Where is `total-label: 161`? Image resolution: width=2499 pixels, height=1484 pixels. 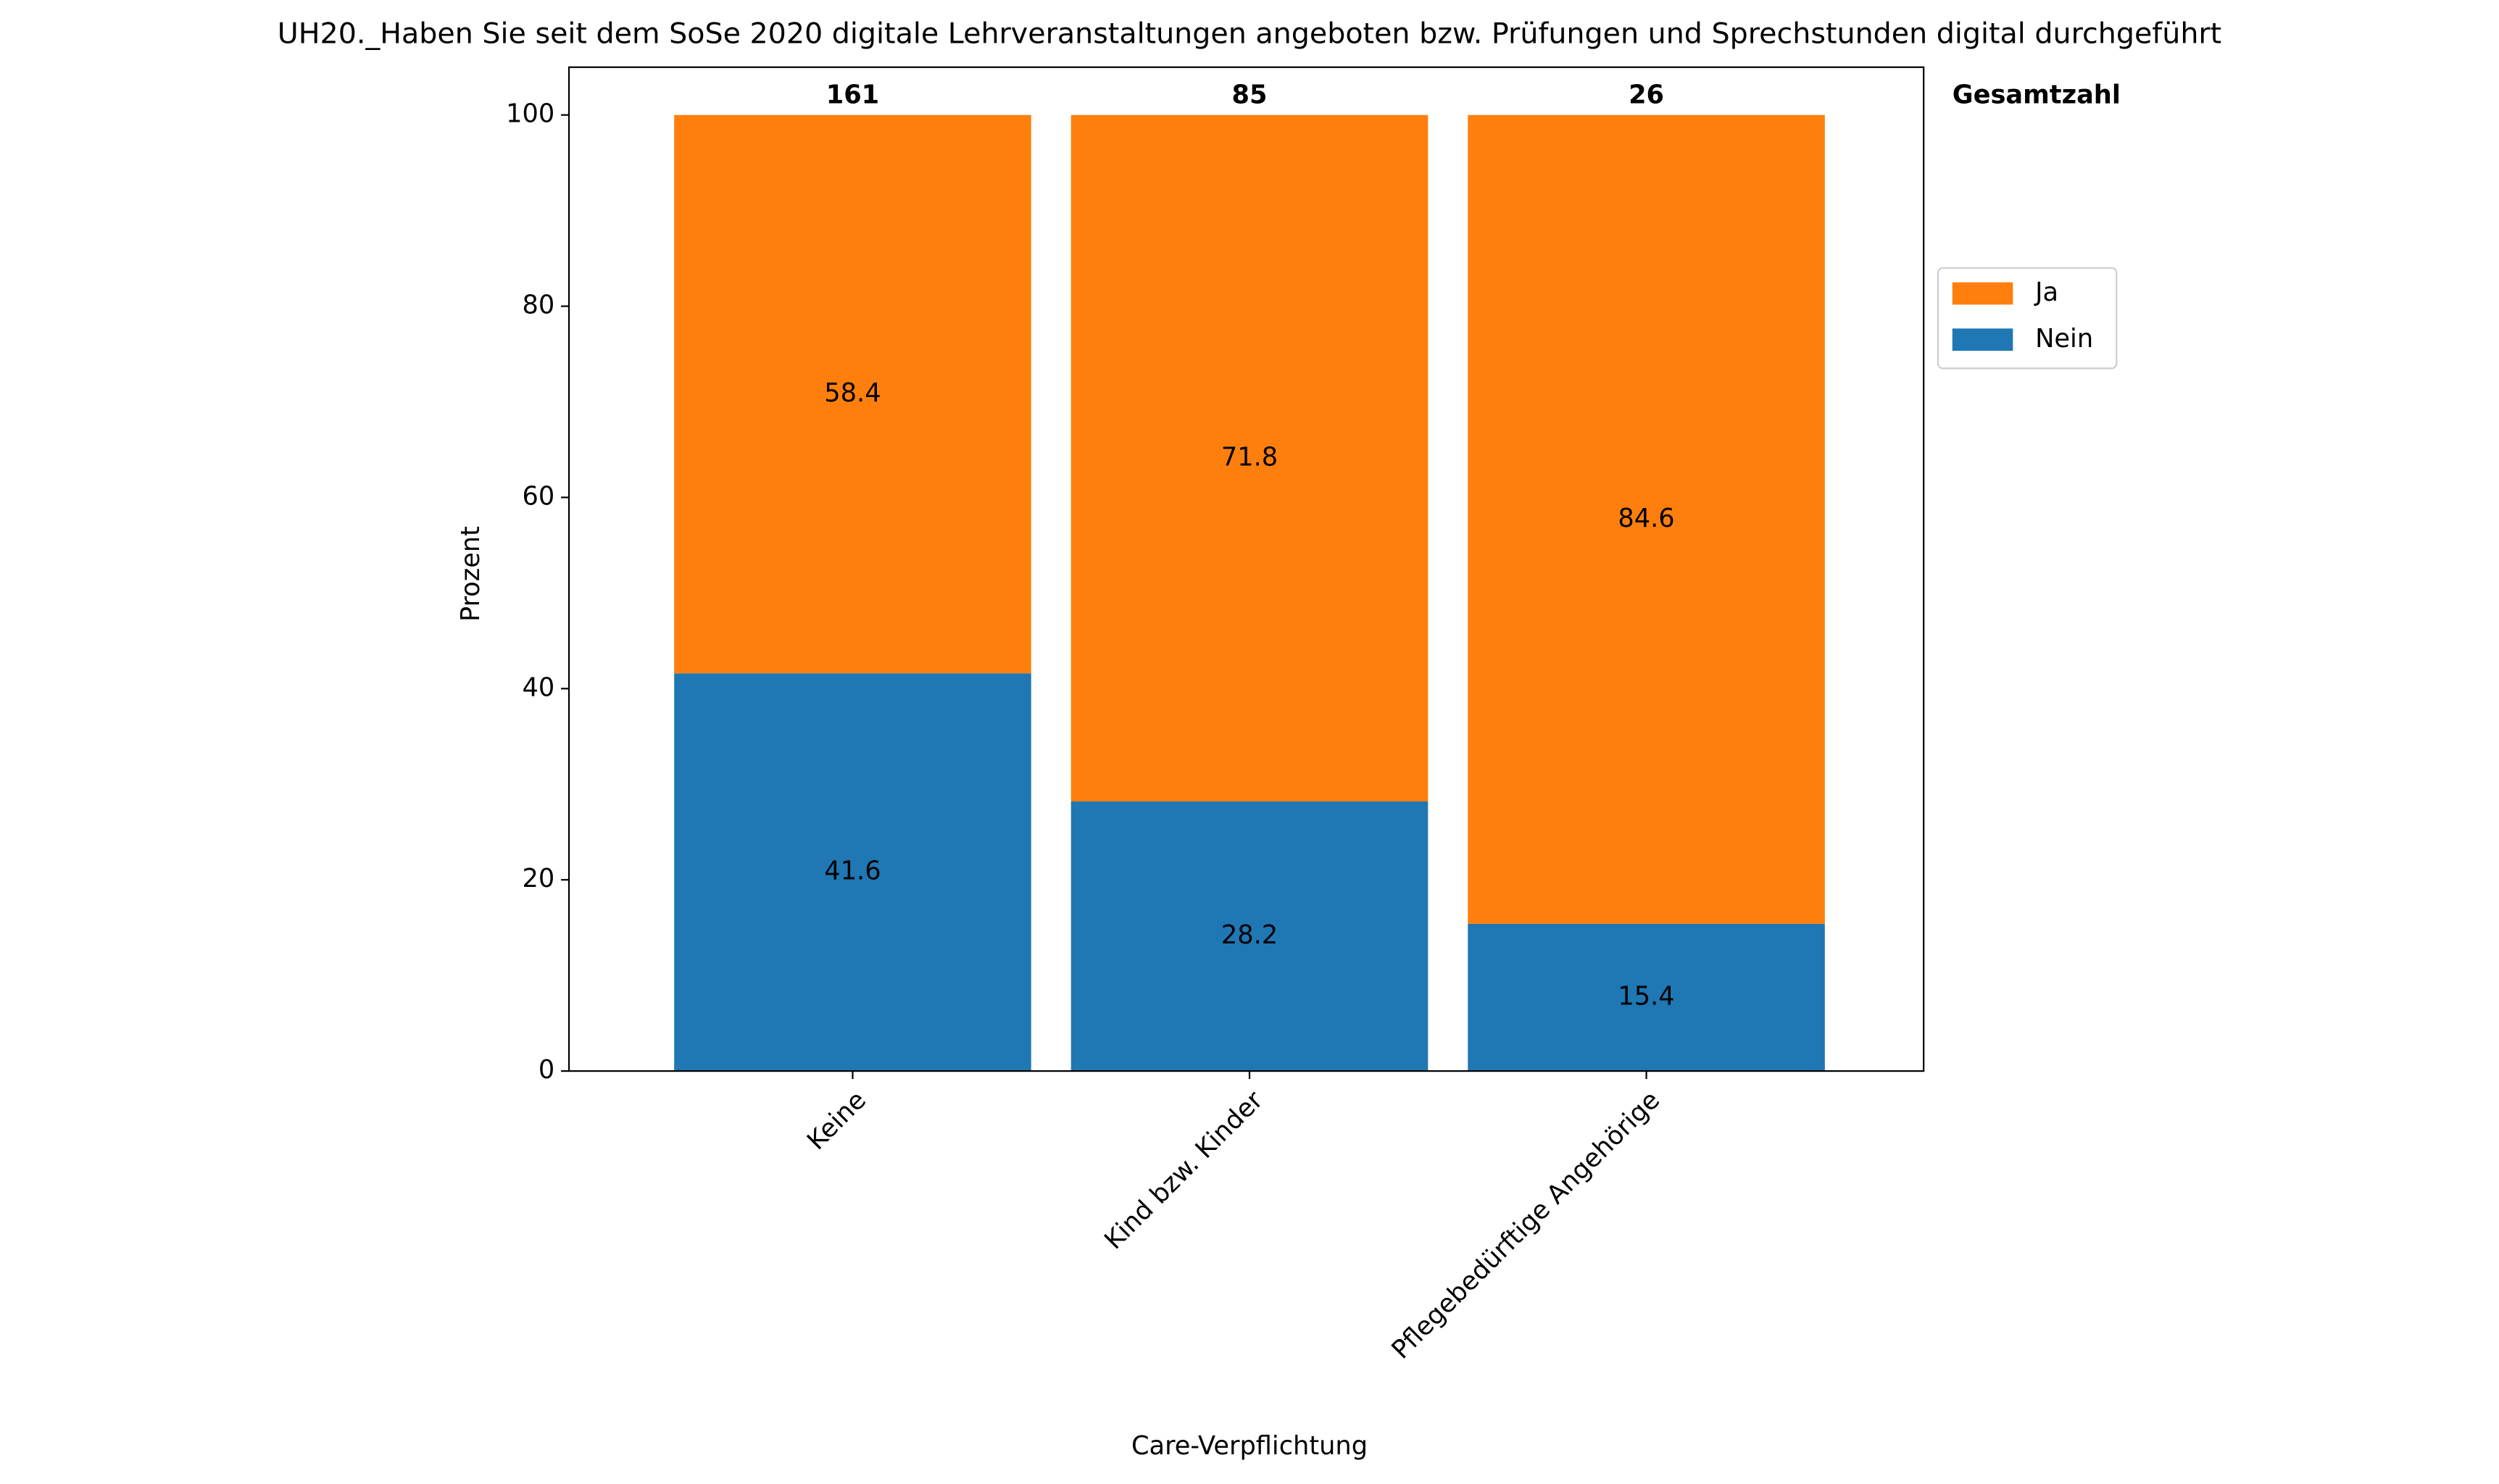 total-label: 161 is located at coordinates (852, 94).